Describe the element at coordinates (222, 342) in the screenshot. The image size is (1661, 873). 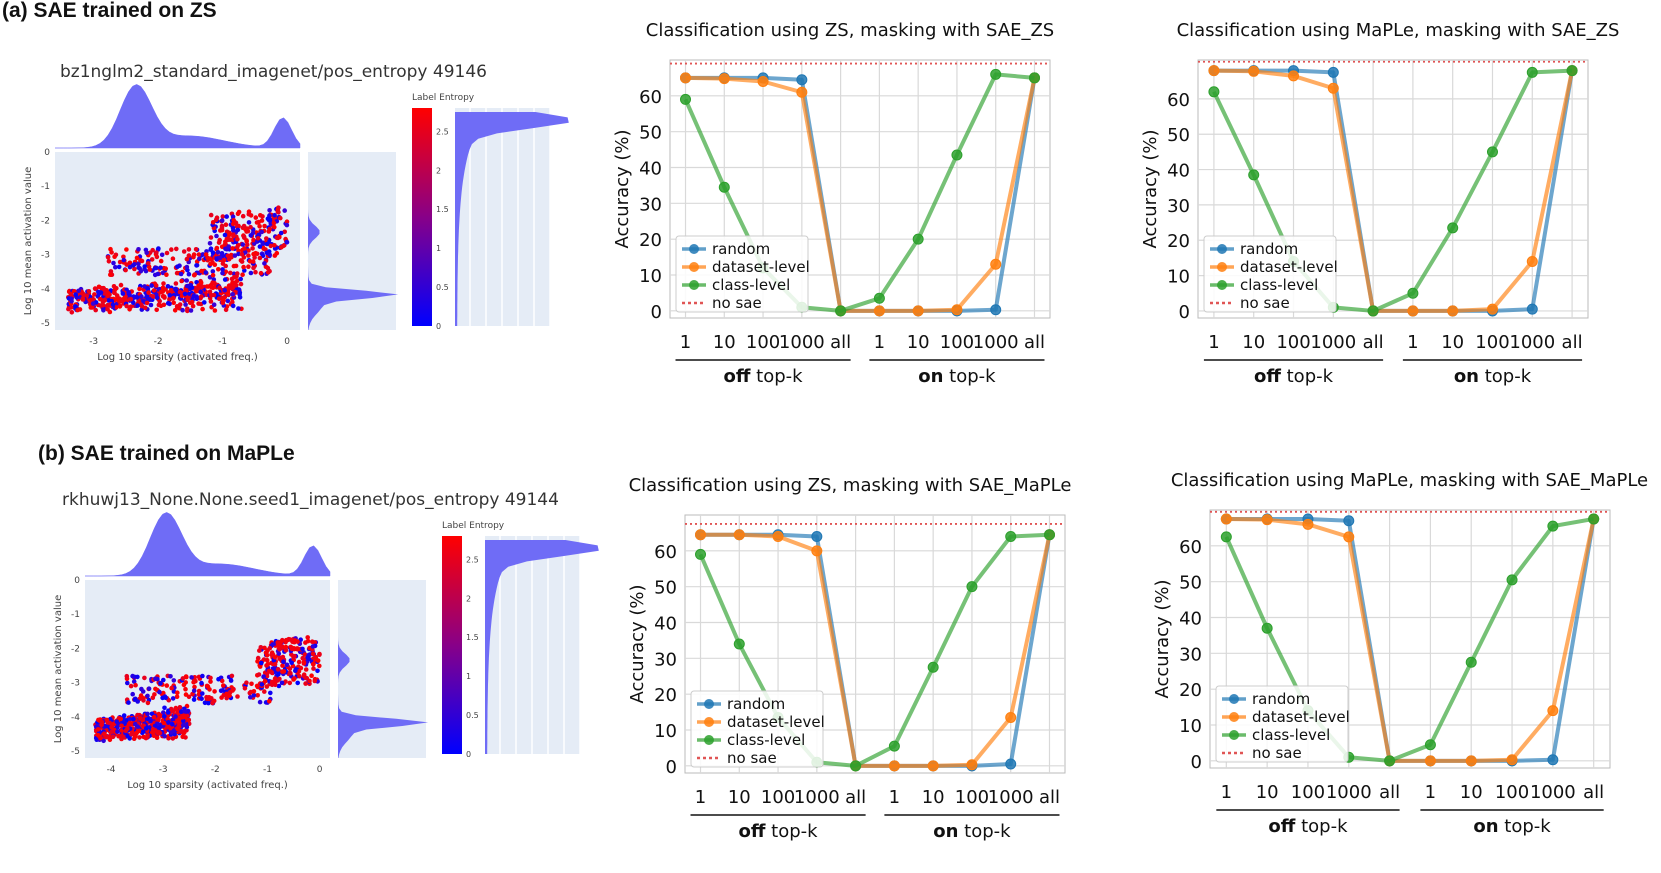
I see `scatter-x-tick: -1` at that location.